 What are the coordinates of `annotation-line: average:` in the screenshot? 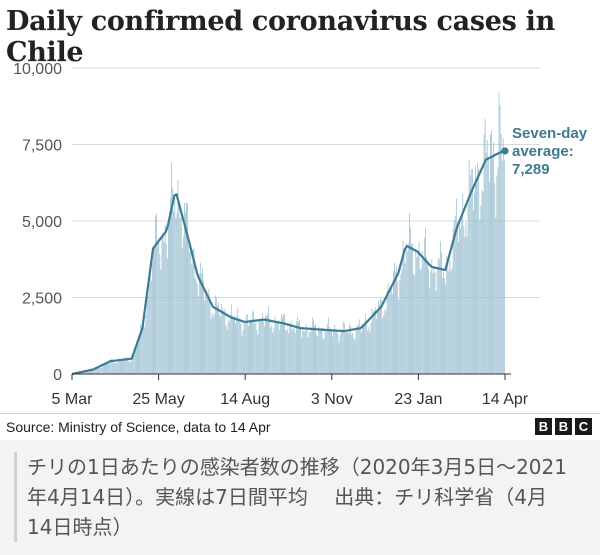 It's located at (543, 151).